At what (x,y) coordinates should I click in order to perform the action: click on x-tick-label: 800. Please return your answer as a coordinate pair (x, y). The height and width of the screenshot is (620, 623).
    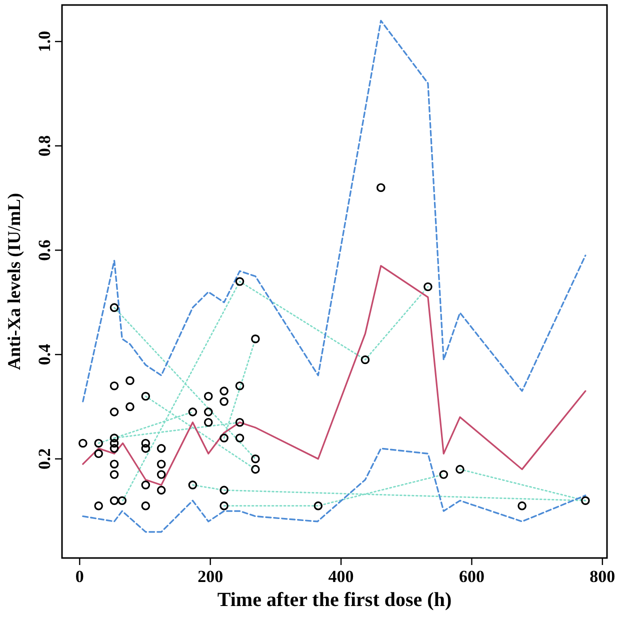
    Looking at the image, I should click on (603, 576).